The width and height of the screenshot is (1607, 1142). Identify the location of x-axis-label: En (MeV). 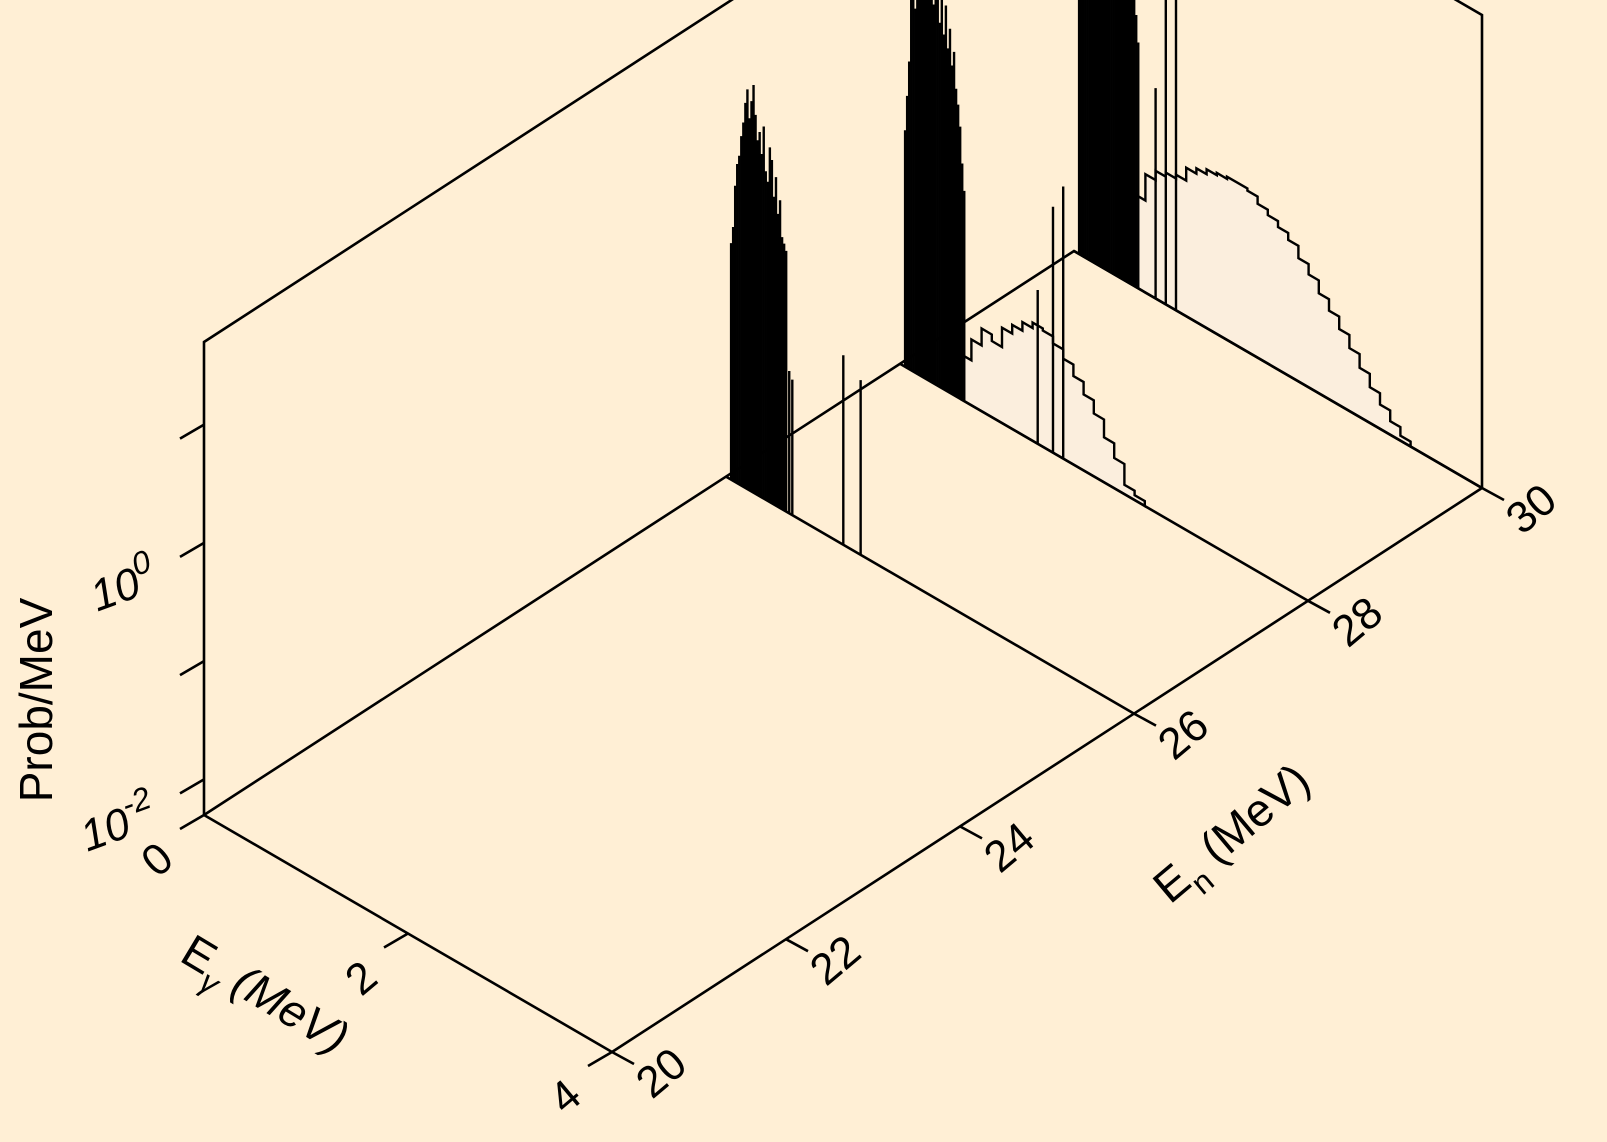
(1234, 837).